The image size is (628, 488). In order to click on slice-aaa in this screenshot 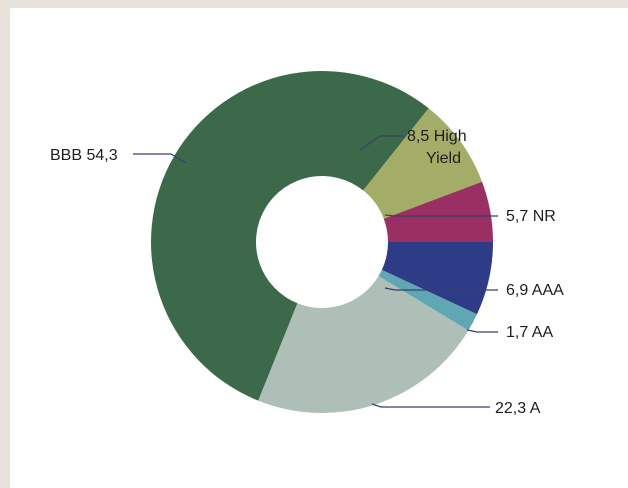, I will do `click(437, 278)`.